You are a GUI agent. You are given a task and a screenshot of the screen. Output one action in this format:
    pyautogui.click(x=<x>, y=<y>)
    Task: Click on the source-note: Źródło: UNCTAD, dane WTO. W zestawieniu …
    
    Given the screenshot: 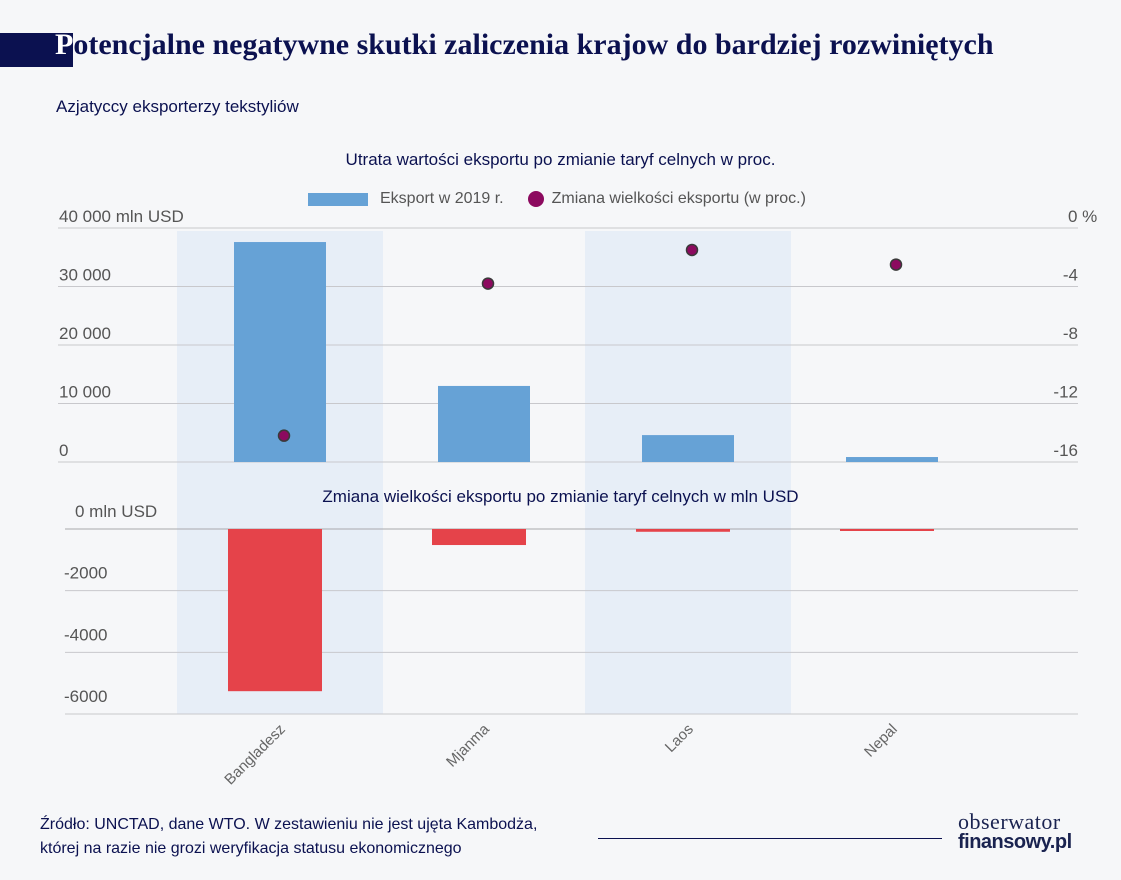 What is the action you would take?
    pyautogui.click(x=288, y=837)
    